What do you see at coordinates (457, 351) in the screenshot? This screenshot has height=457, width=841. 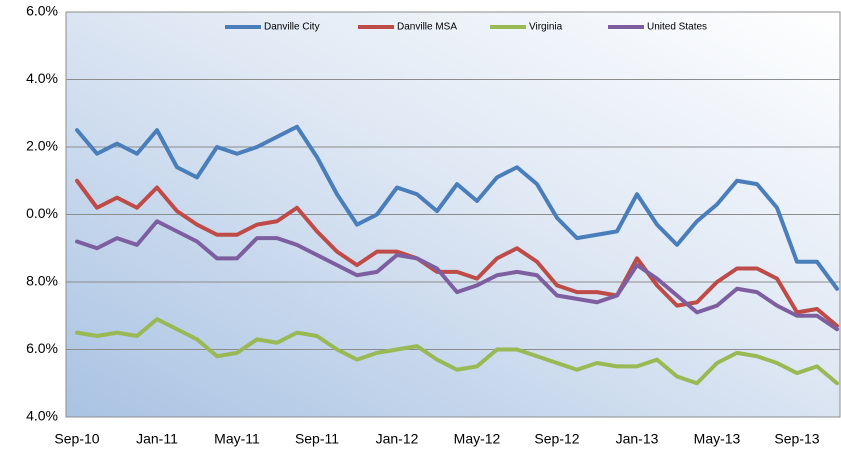 I see `series-line` at bounding box center [457, 351].